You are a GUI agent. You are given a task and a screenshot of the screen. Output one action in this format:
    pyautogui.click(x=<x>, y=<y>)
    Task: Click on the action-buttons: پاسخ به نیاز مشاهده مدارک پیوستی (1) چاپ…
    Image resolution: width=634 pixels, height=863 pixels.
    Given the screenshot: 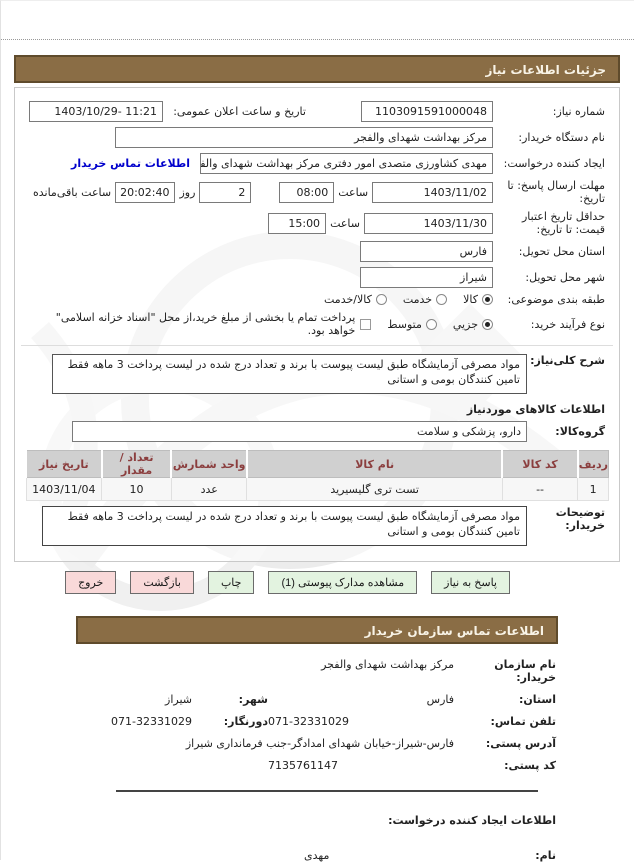 What is the action you would take?
    pyautogui.click(x=255, y=582)
    